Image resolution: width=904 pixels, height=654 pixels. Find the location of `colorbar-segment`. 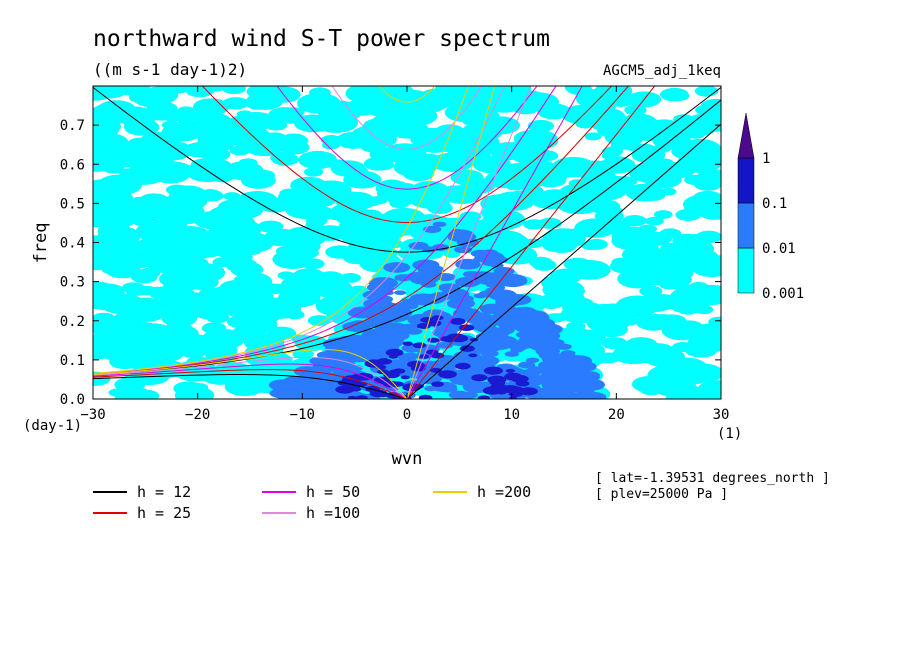

colorbar-segment is located at coordinates (746, 270).